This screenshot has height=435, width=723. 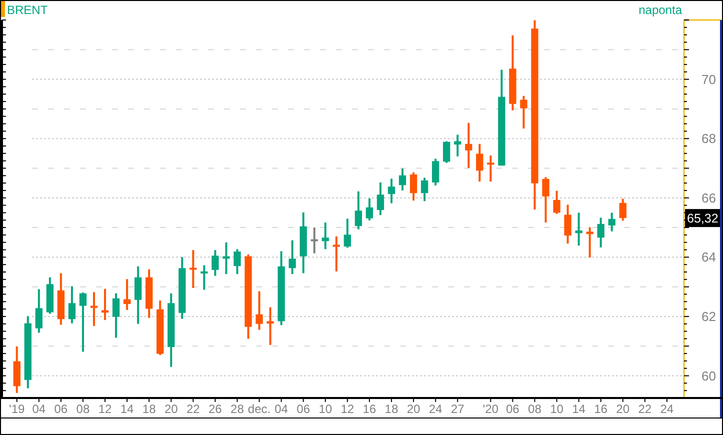 I want to click on x-tick-label: '20, so click(x=490, y=409).